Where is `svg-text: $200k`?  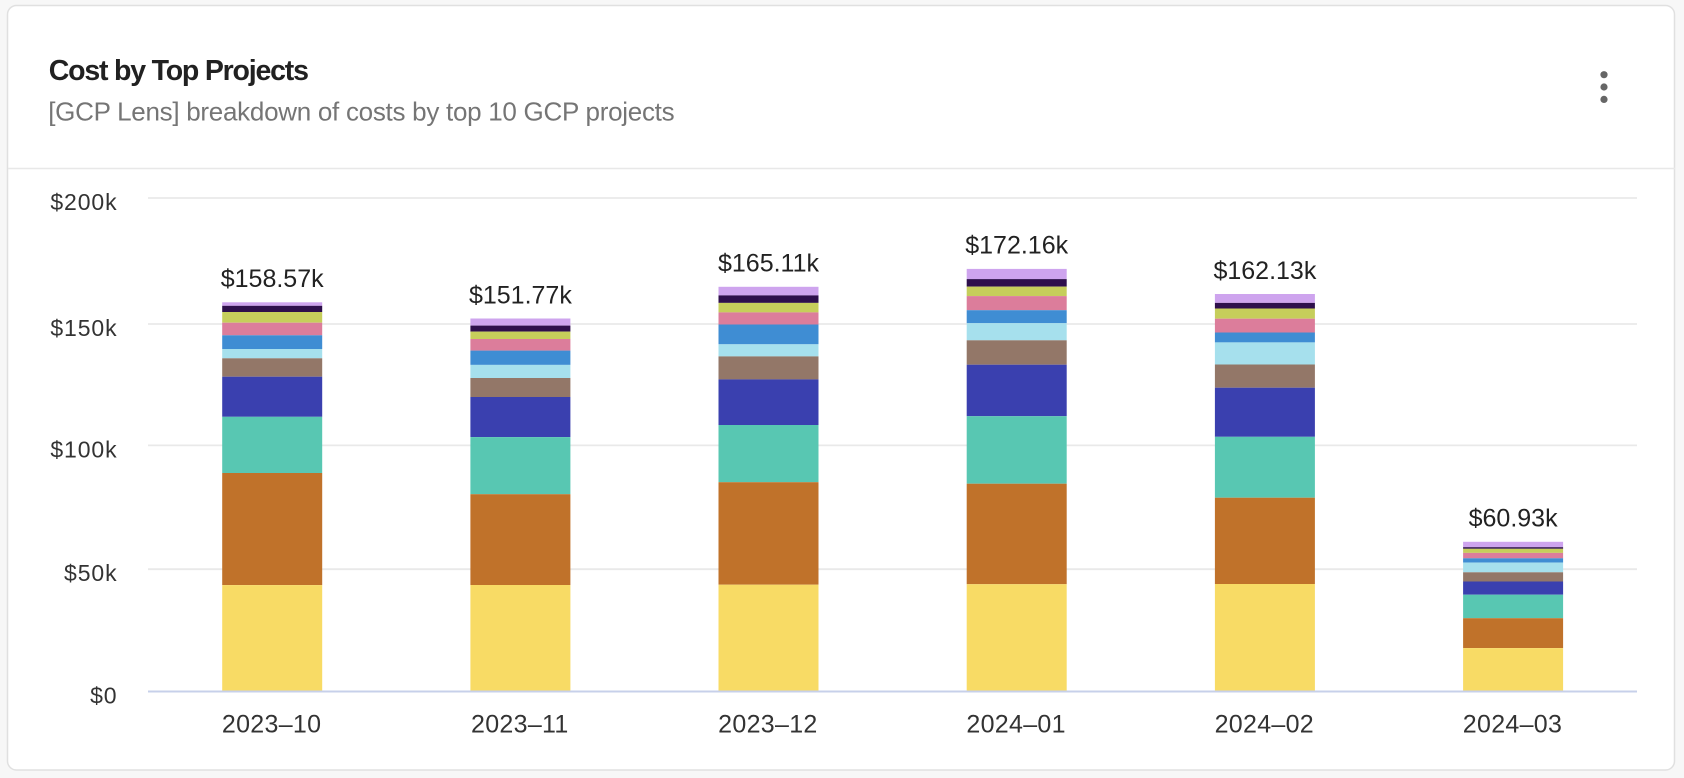
svg-text: $200k is located at coordinates (83, 202).